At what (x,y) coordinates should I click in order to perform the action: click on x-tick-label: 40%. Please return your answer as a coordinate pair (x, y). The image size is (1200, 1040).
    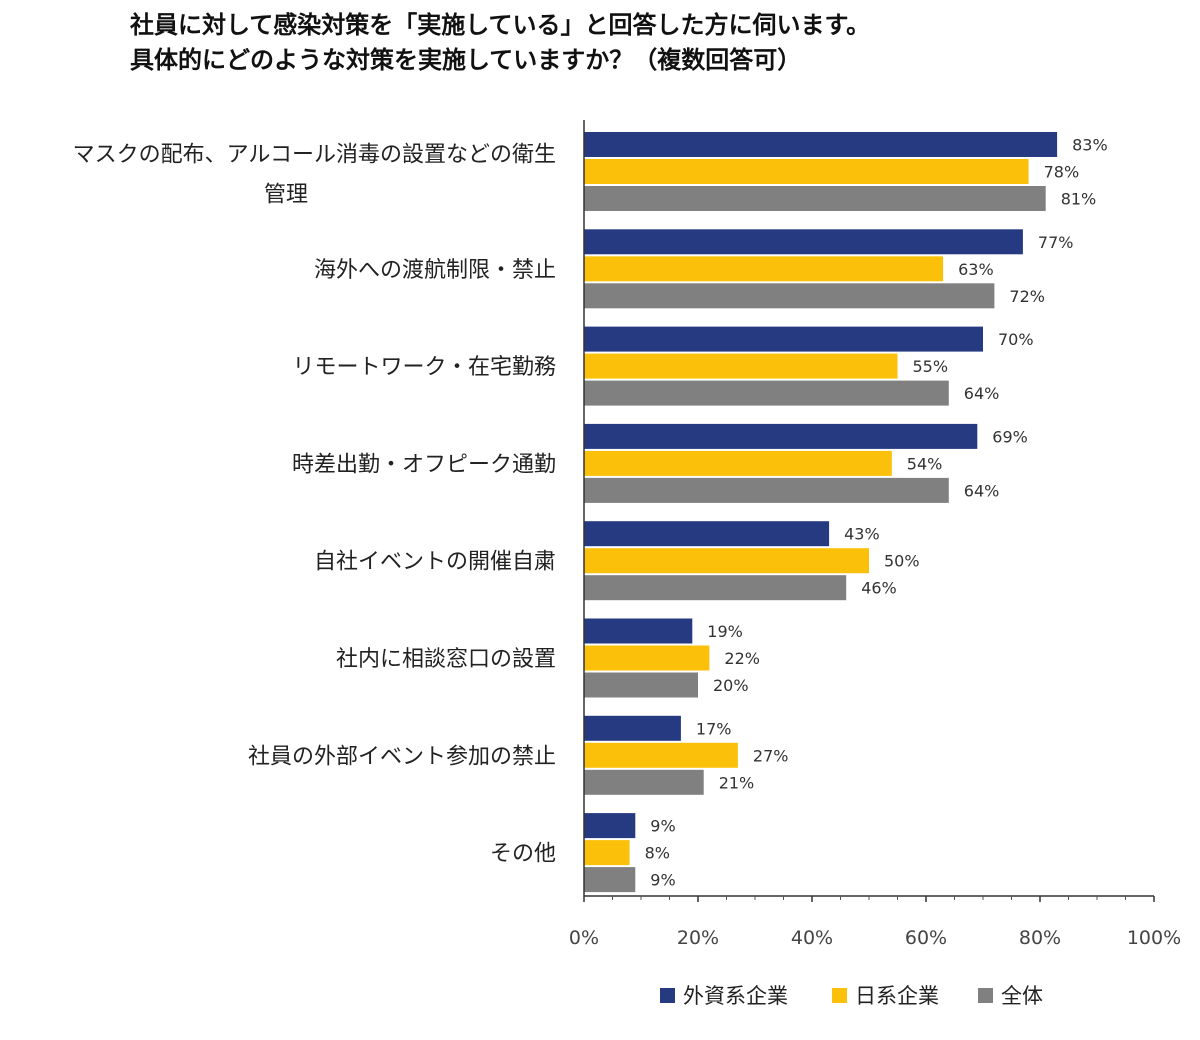
    Looking at the image, I should click on (812, 938).